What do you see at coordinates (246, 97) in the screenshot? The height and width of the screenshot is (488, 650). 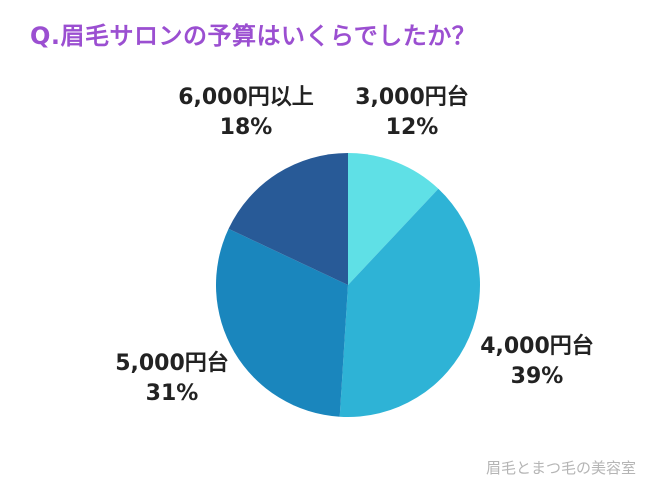 I see `slice-label-4: 6,000円以上` at bounding box center [246, 97].